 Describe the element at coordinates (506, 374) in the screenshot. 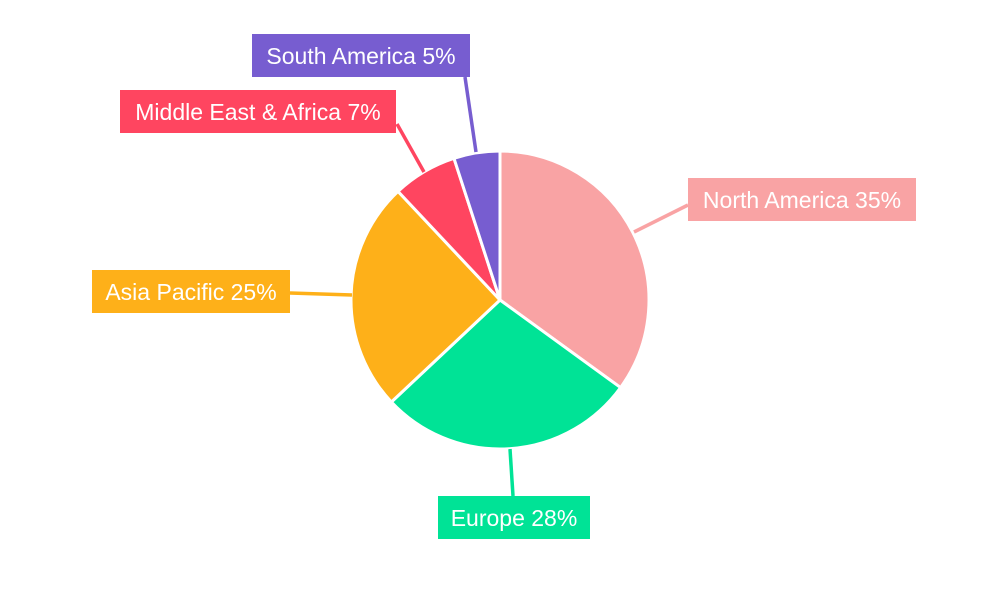

I see `slice-europe` at that location.